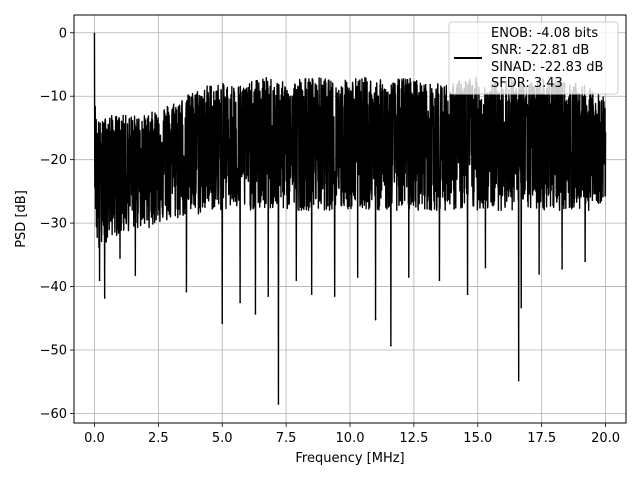 The height and width of the screenshot is (480, 640). What do you see at coordinates (541, 438) in the screenshot?
I see `x-tick-label: 17.5` at bounding box center [541, 438].